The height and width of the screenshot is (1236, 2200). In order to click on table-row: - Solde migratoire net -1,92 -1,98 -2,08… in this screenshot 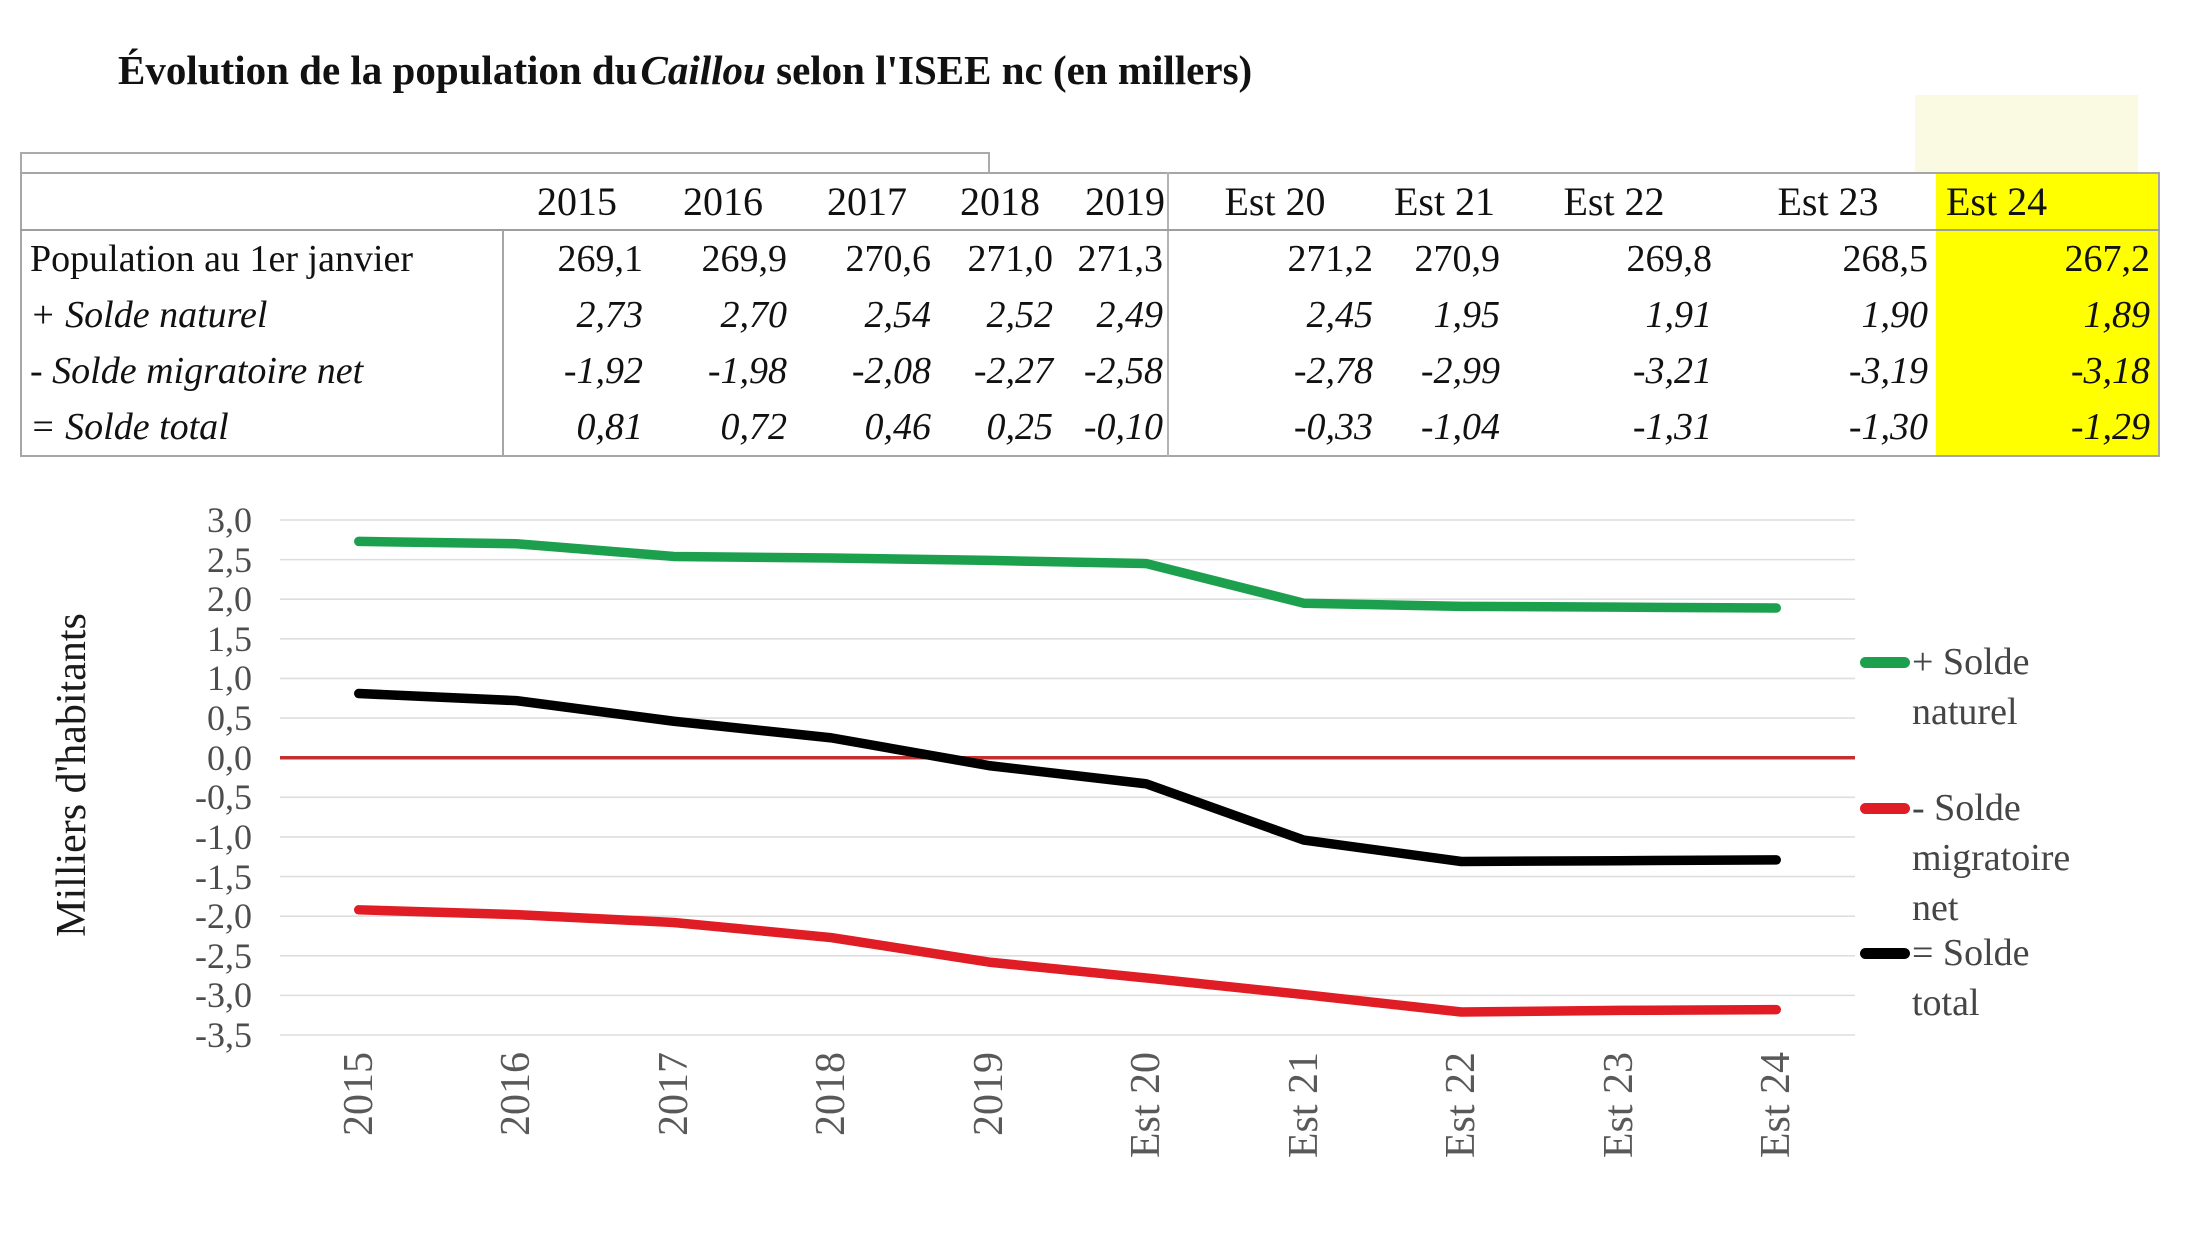, I will do `click(1090, 371)`.